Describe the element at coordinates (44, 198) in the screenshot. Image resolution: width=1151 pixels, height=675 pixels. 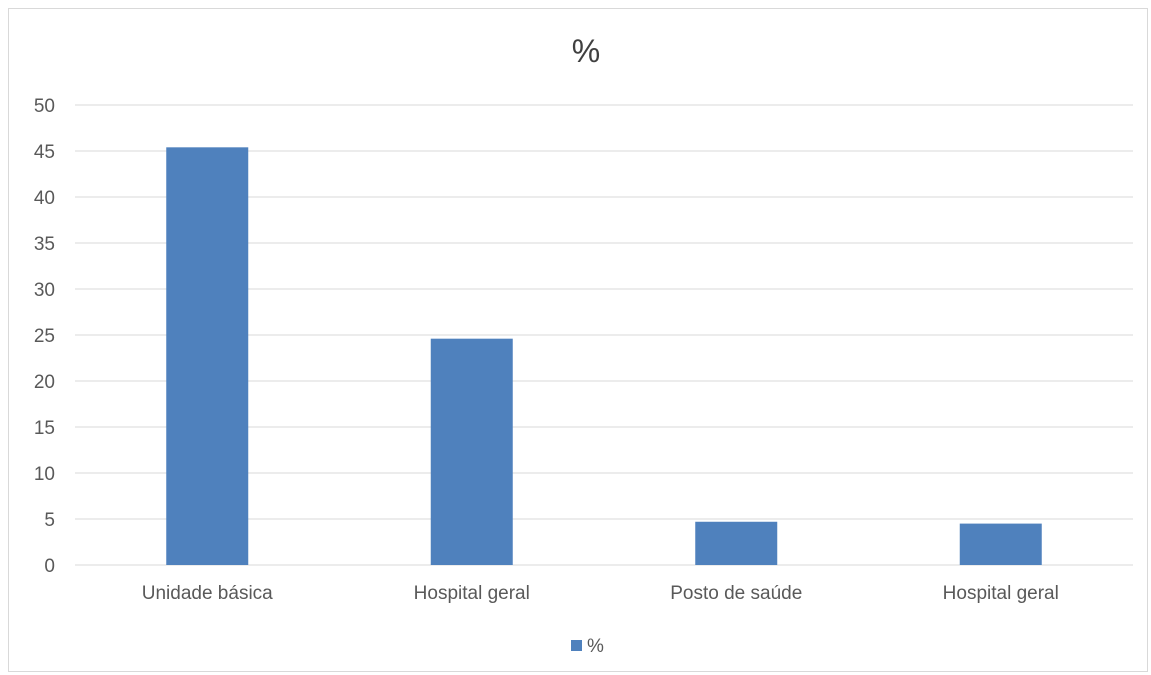
I see `y-tick-label: 40` at that location.